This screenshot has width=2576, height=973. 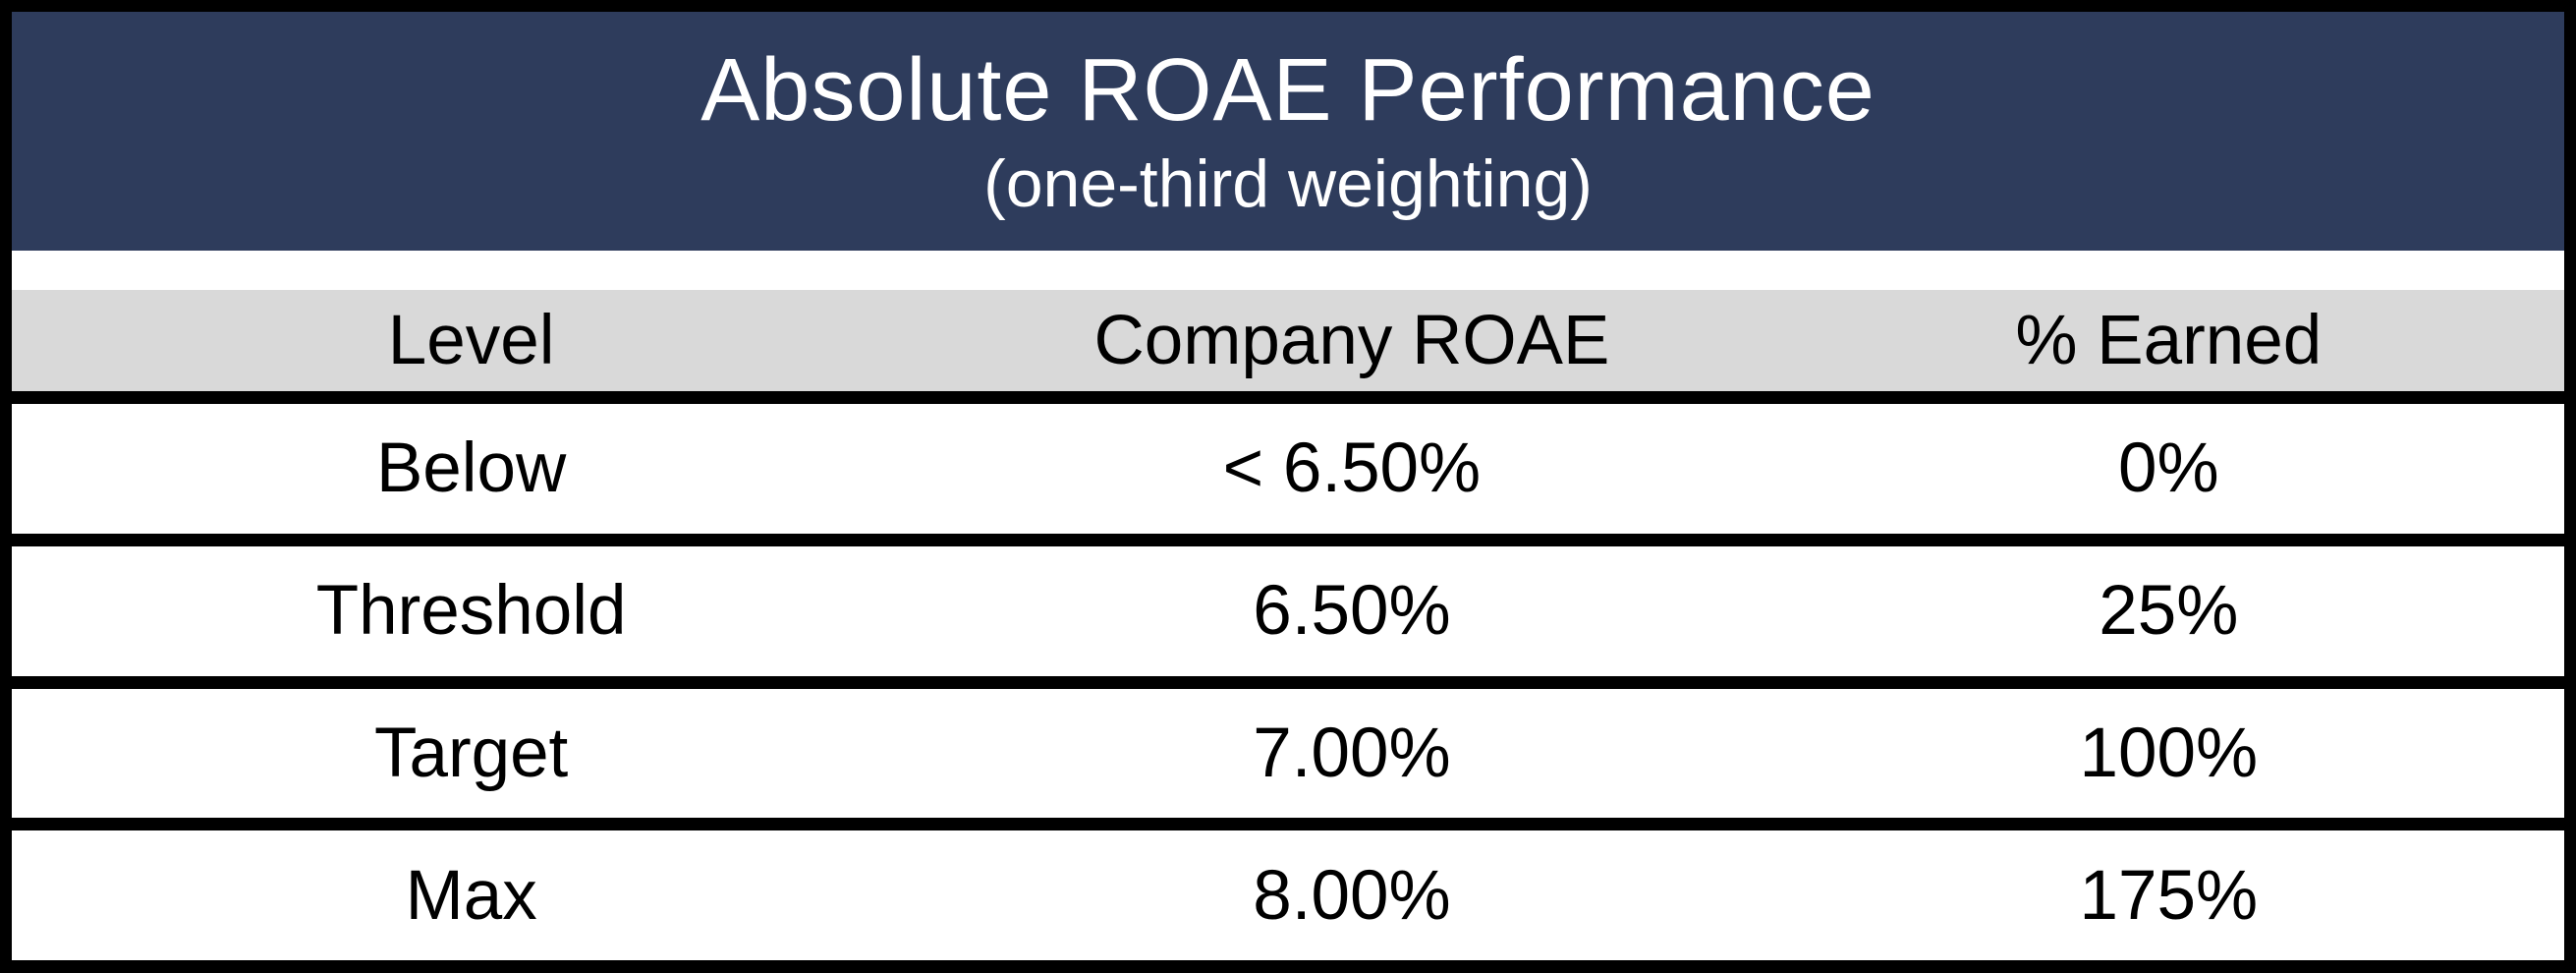 I want to click on cell-level: Target, so click(x=471, y=753).